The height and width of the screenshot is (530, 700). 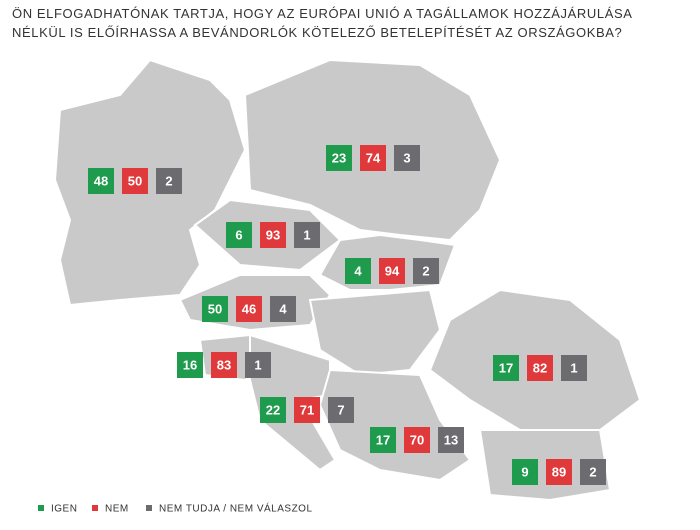 I want to click on value-label: 70, so click(x=417, y=439).